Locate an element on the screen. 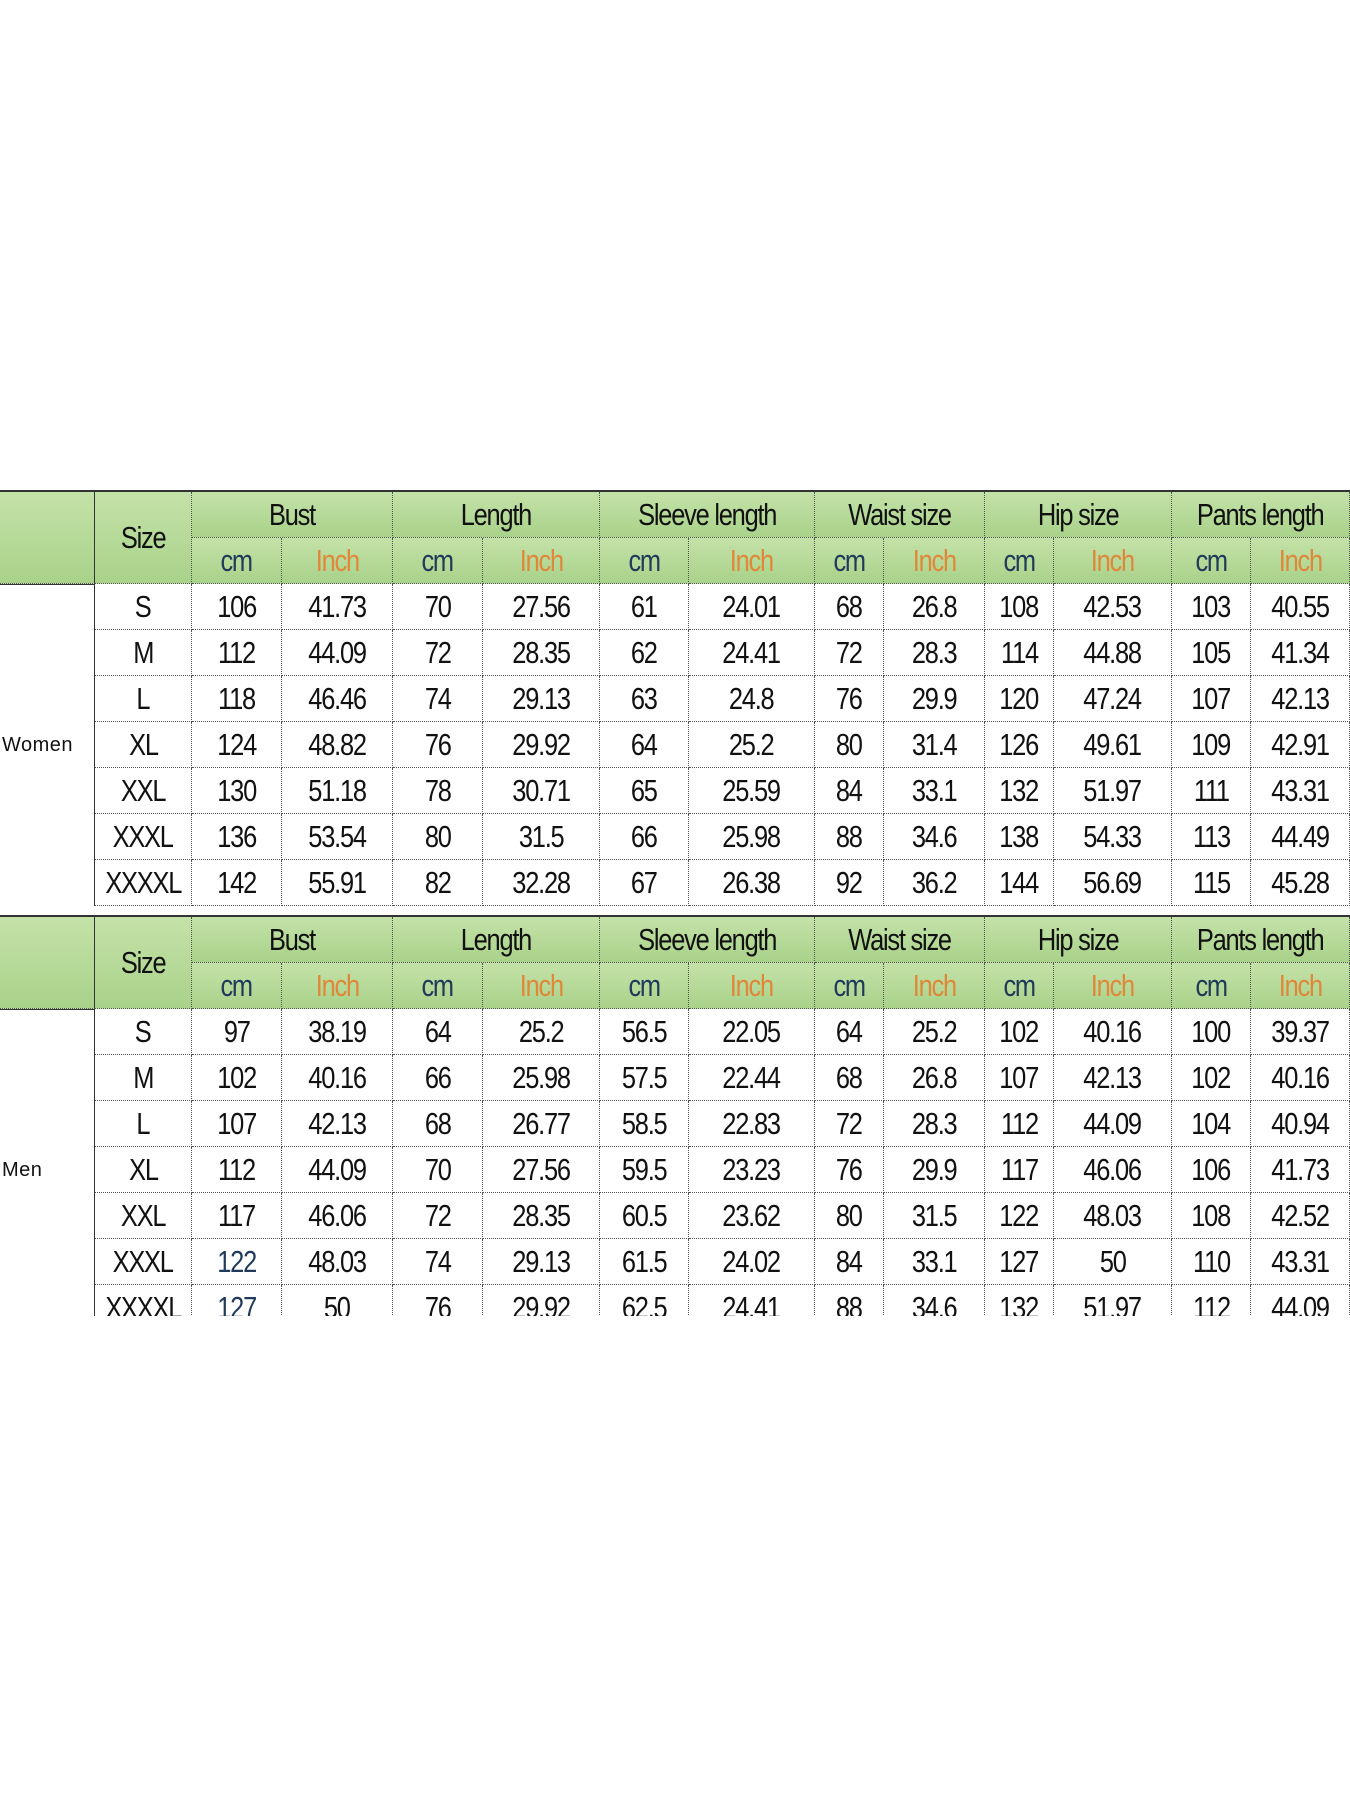 The height and width of the screenshot is (1800, 1350). value-cell-text: 54.33 is located at coordinates (1113, 836).